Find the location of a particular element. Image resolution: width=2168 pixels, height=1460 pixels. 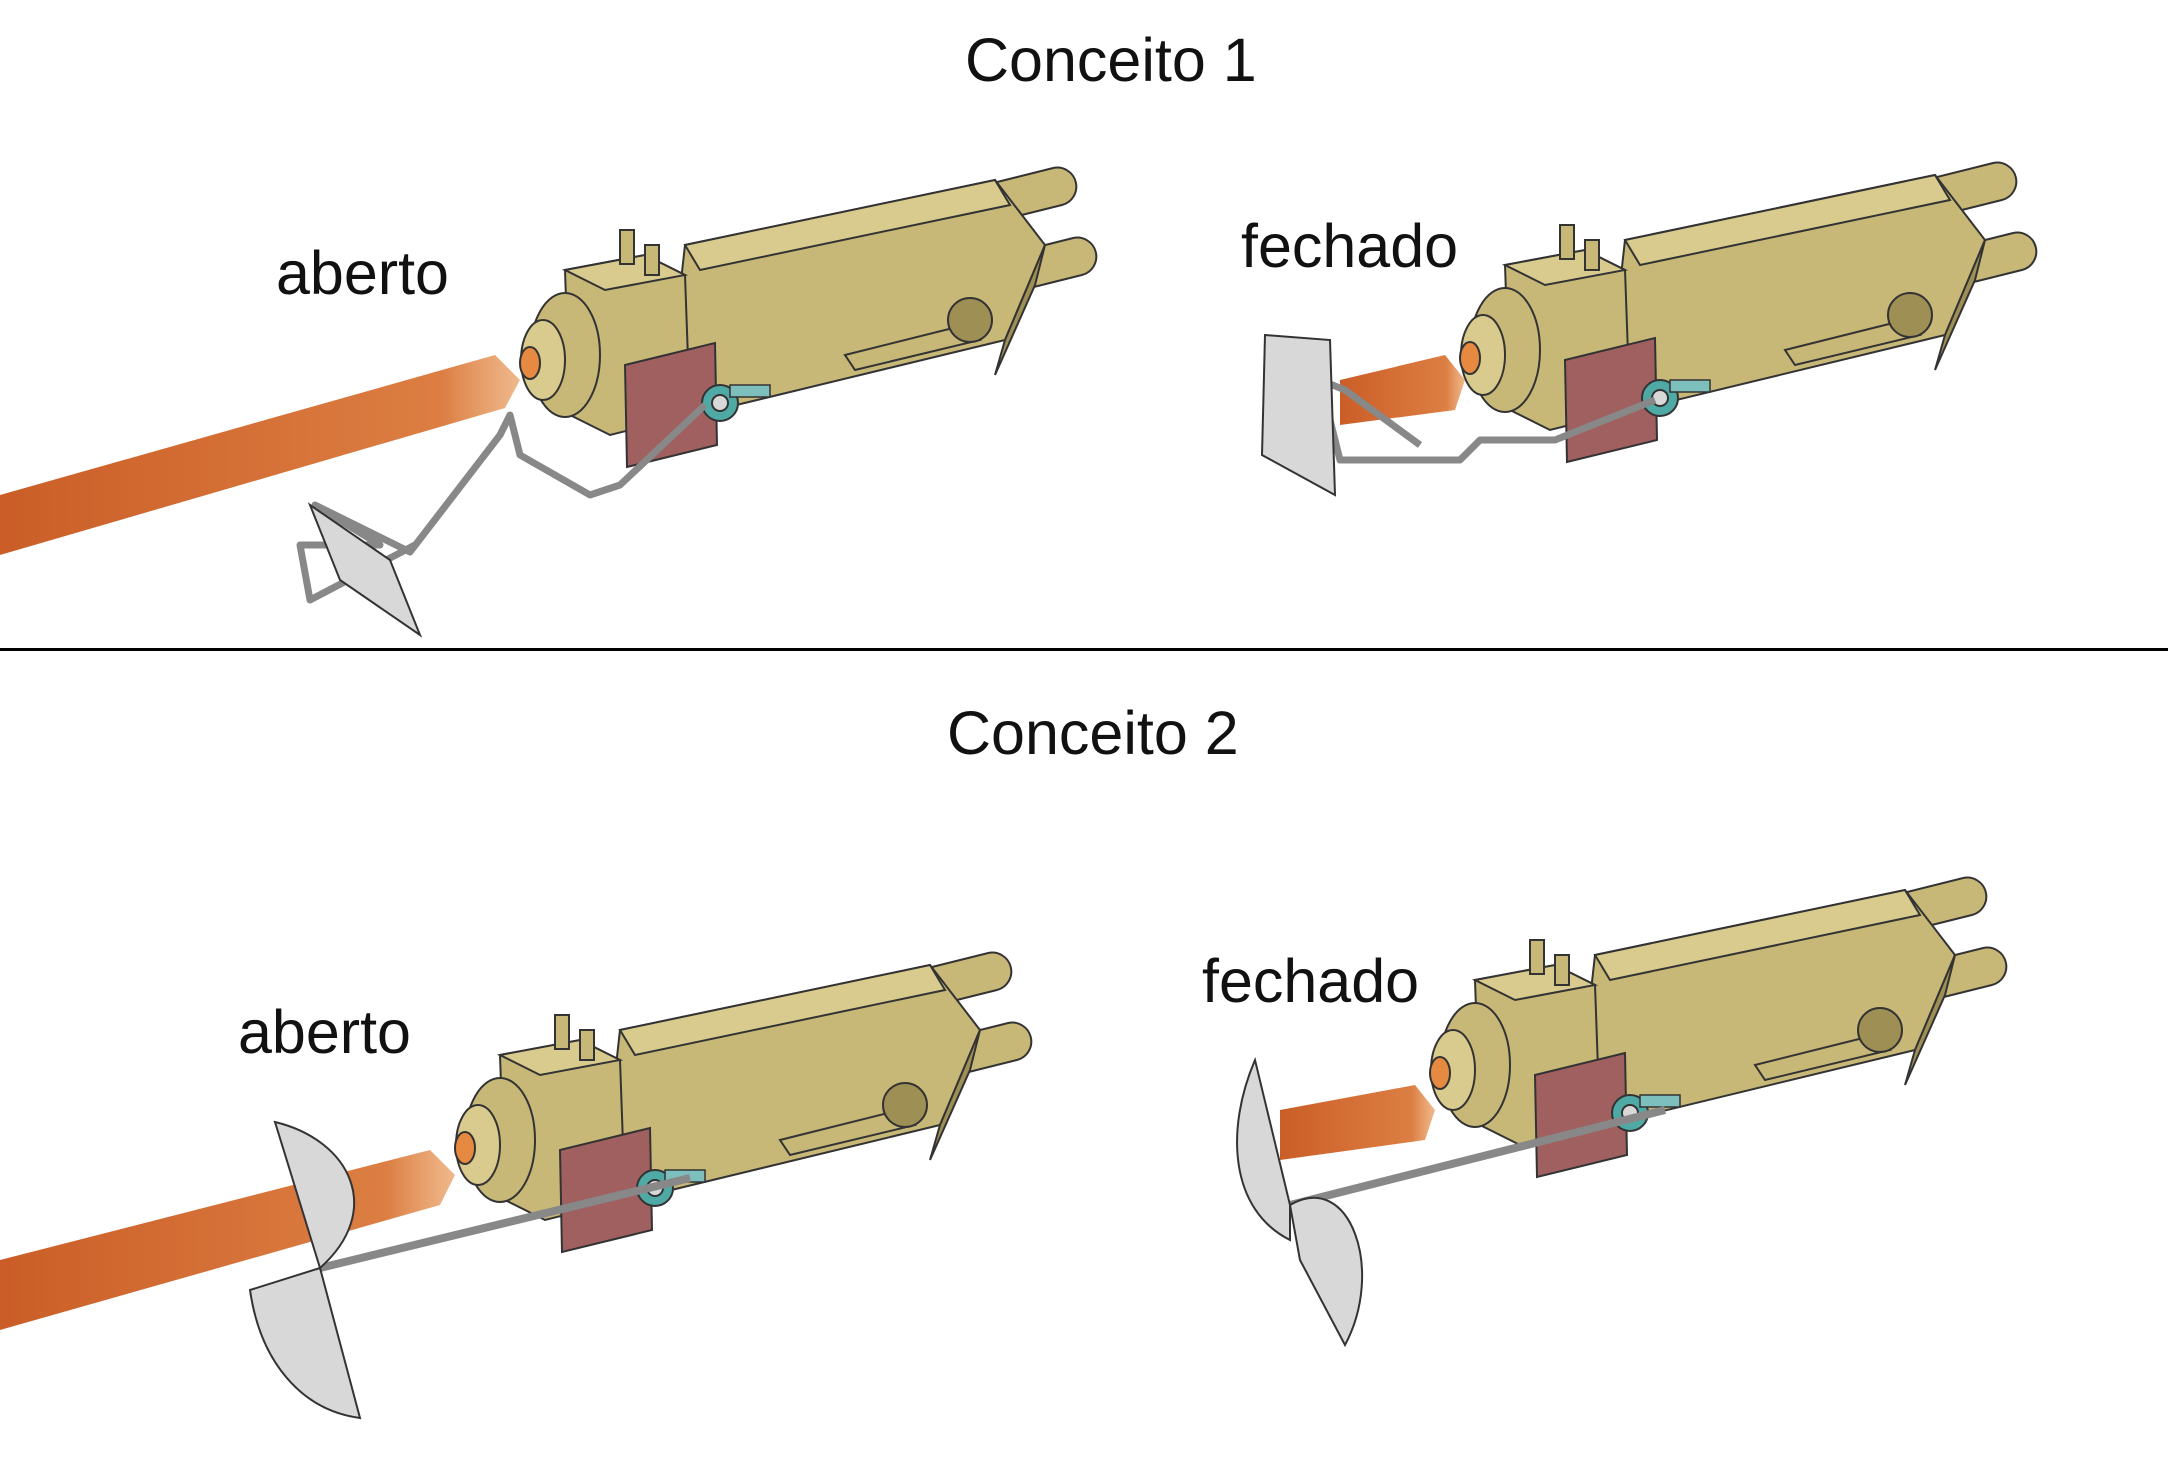

concept-2-title: Conceito 2 is located at coordinates (1093, 733).